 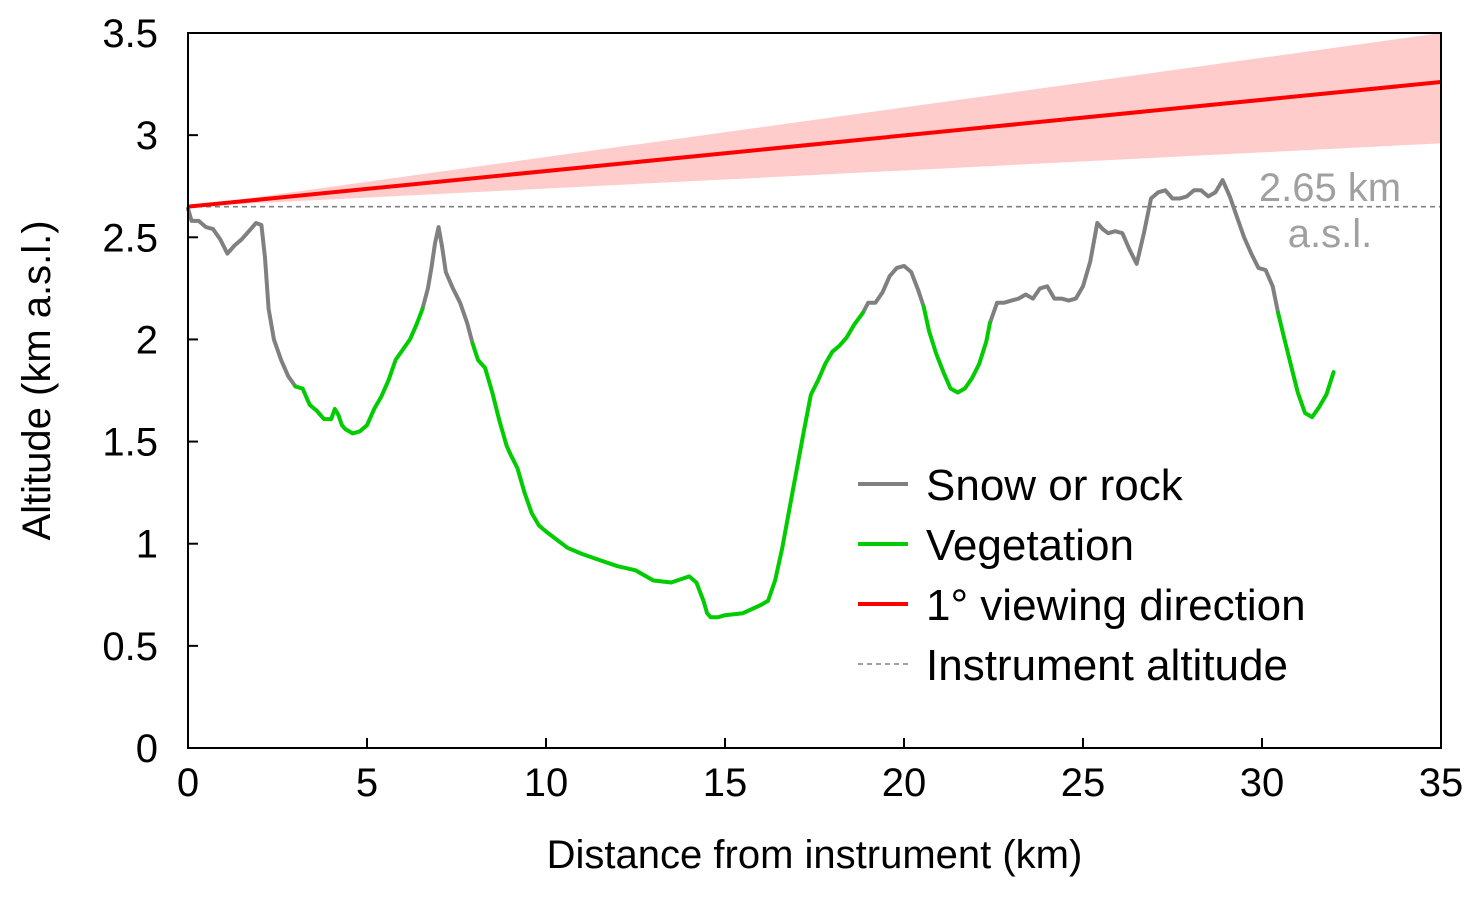 I want to click on annotation-altitude-value: 2.65 km, so click(x=1330, y=188).